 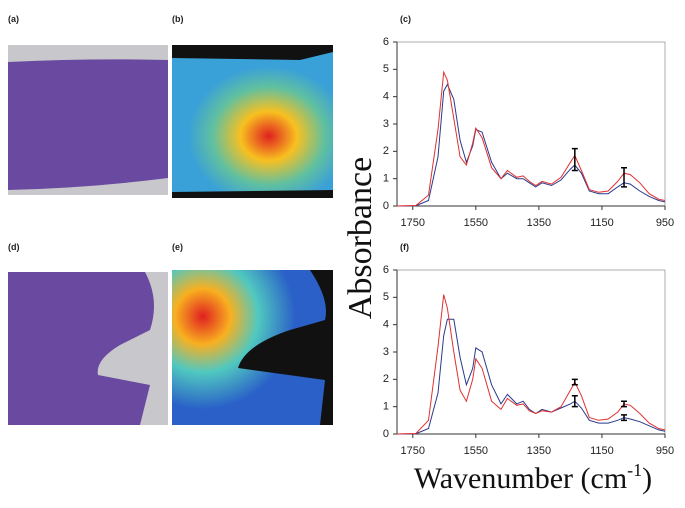 What do you see at coordinates (520, 478) in the screenshot?
I see `x-axis-label-text: Wavenumber (cm` at bounding box center [520, 478].